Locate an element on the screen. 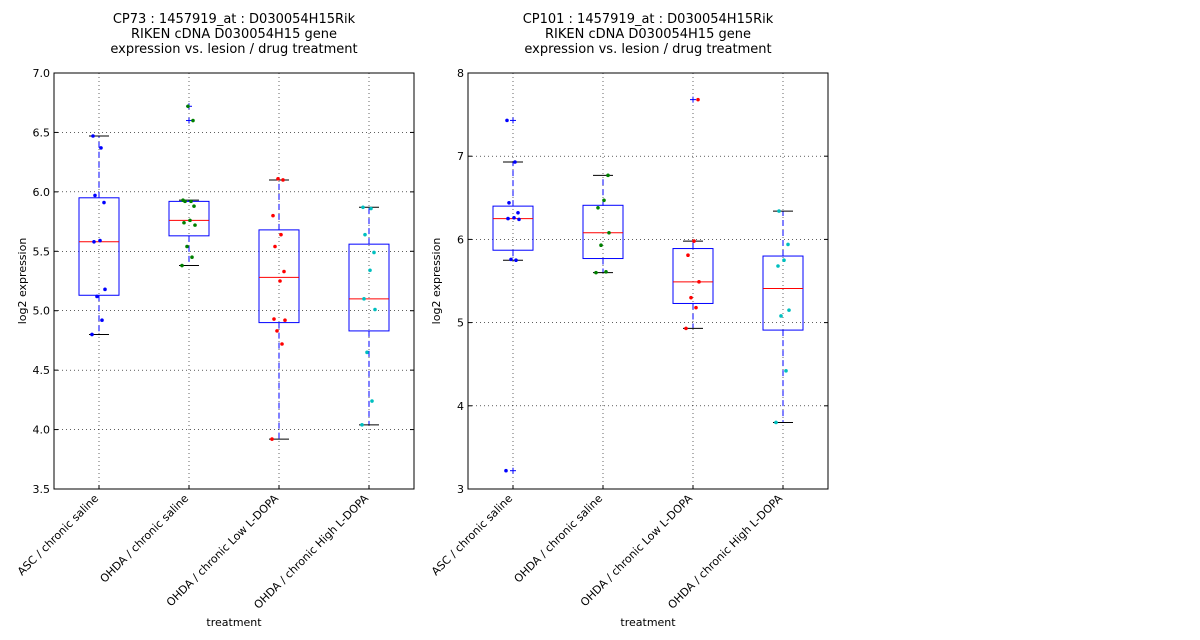 This screenshot has height=640, width=1200. panel1-title-line-2: RIKEN cDNA D030054H15 gene is located at coordinates (234, 34).